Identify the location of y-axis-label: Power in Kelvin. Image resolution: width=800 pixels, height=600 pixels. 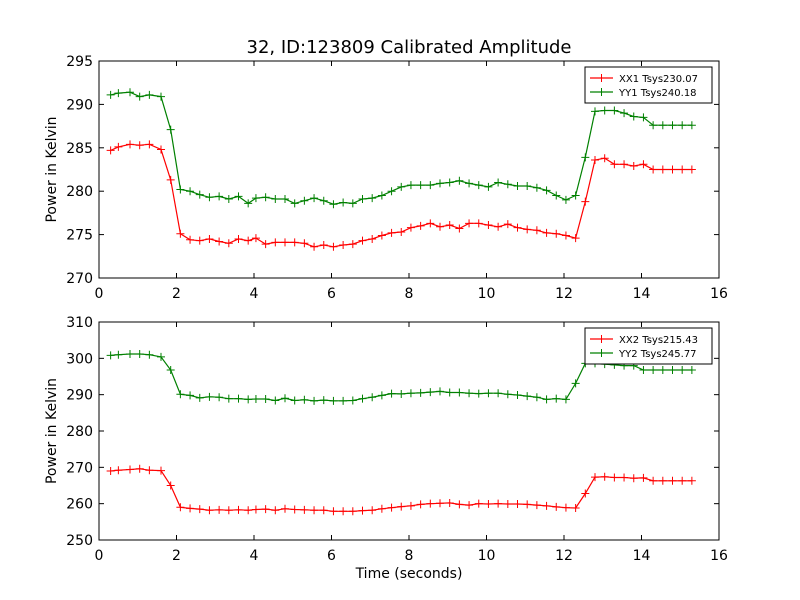
(52, 431).